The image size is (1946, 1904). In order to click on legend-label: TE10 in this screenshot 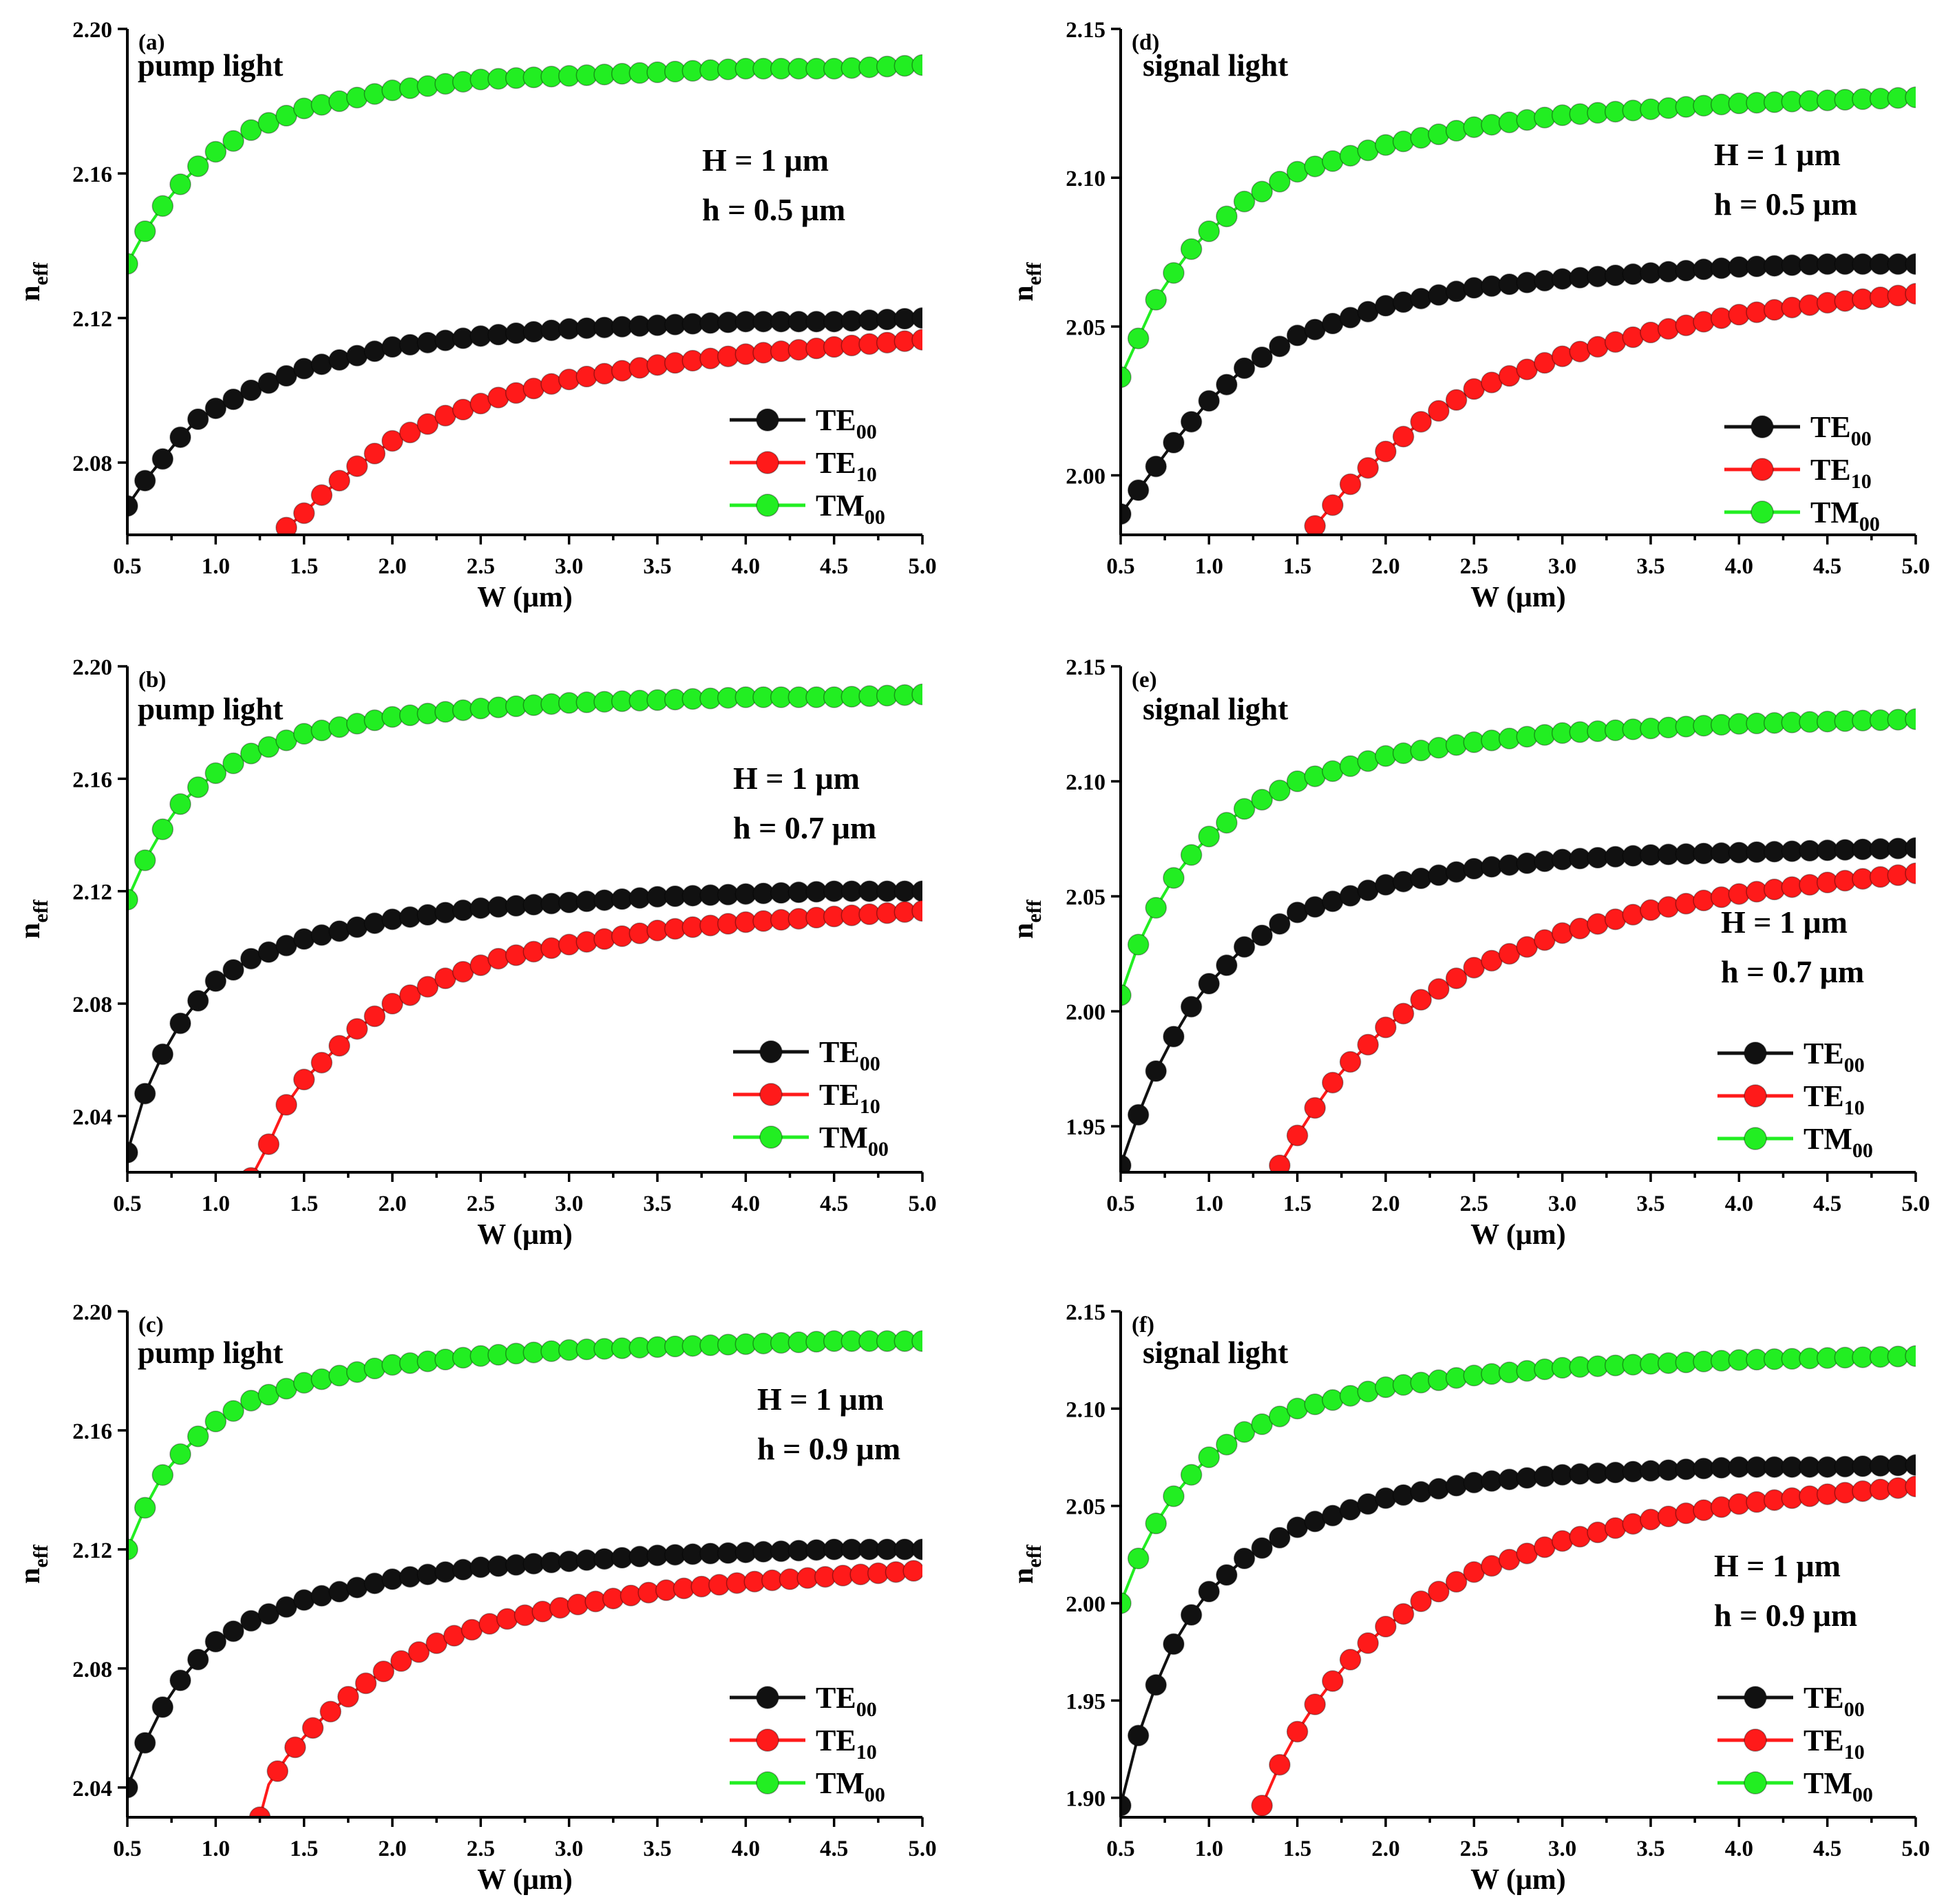, I will do `click(850, 1098)`.